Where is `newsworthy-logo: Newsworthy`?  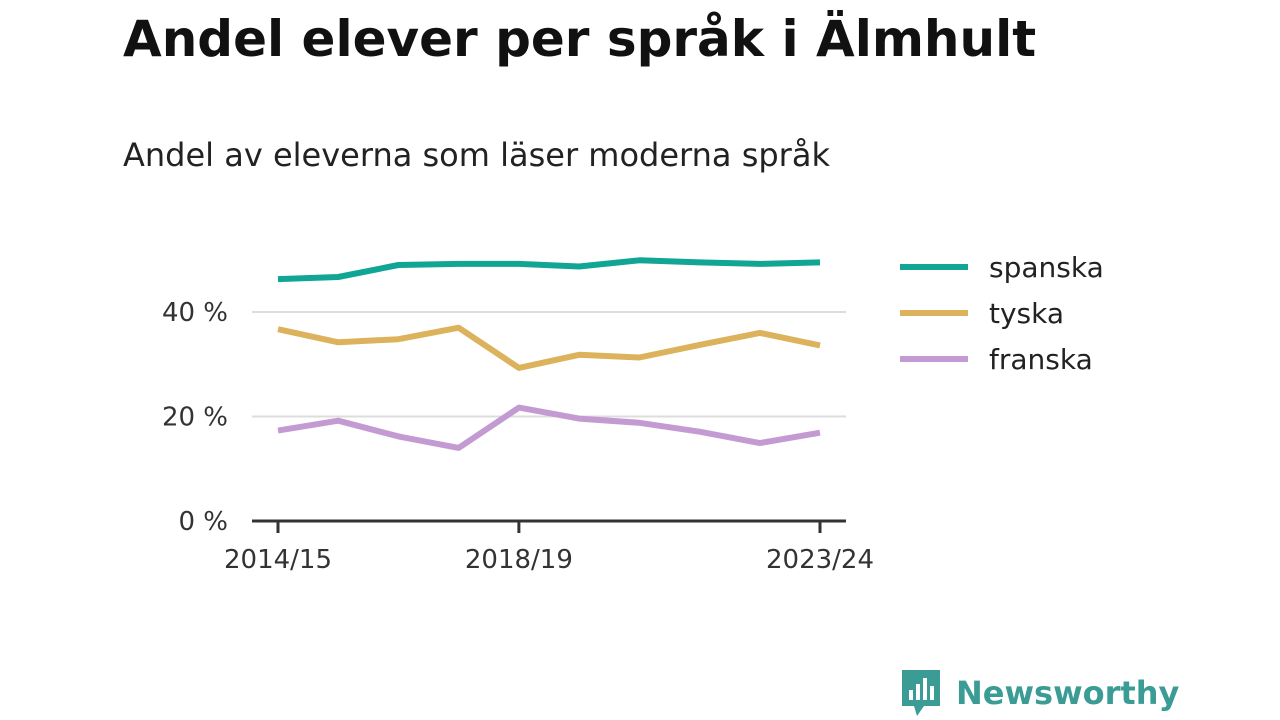
newsworthy-logo: Newsworthy is located at coordinates (1039, 693).